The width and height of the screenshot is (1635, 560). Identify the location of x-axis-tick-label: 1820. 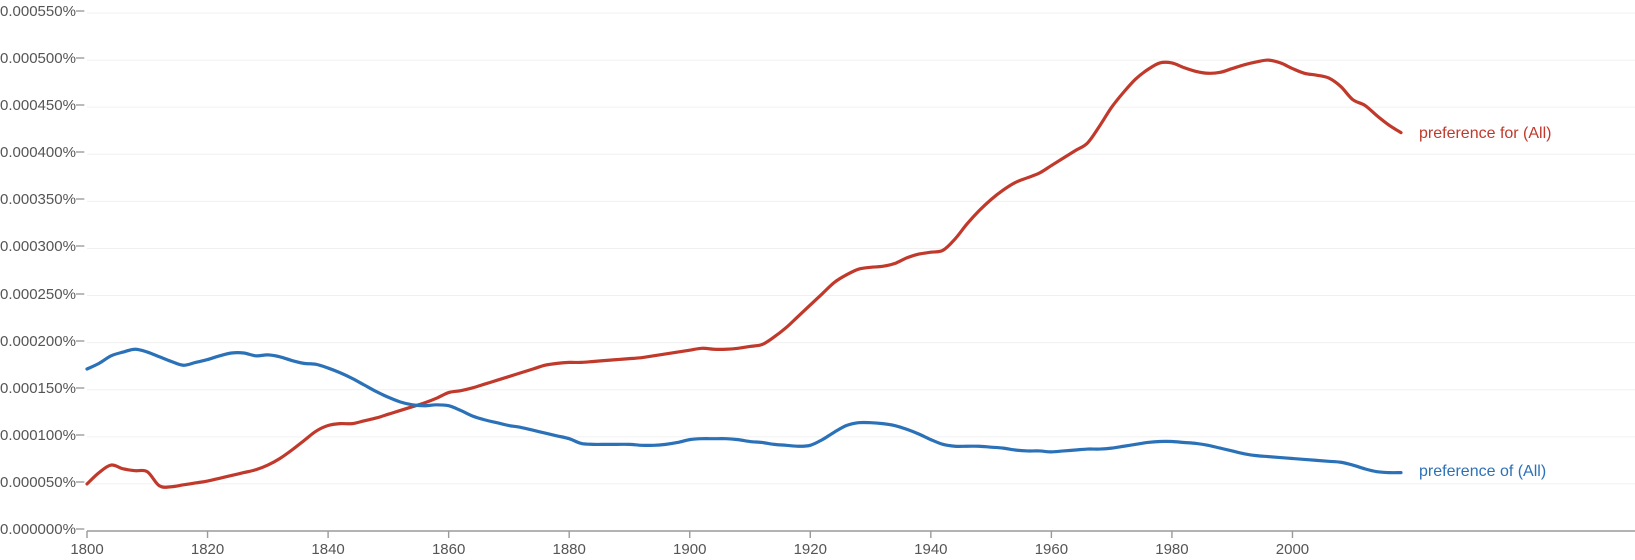
(207, 549).